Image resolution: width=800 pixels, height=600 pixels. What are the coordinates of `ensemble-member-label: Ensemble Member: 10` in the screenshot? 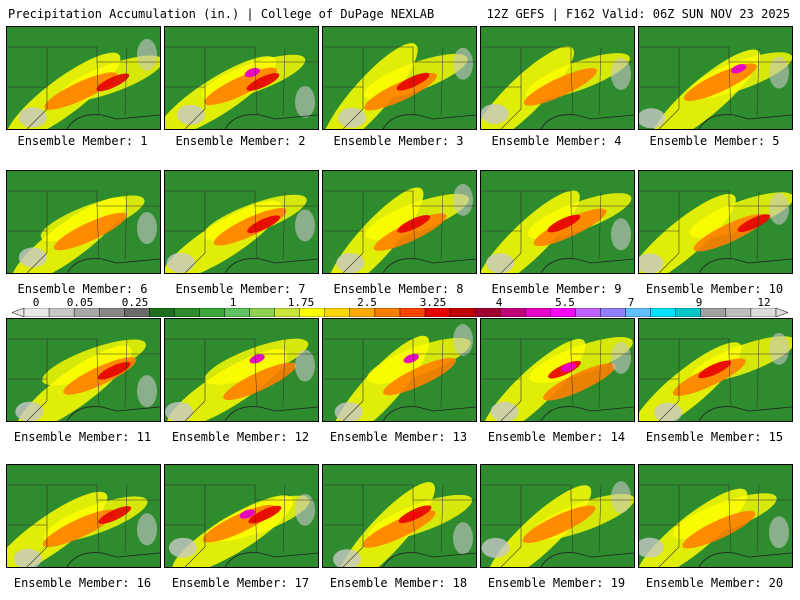 It's located at (714, 289).